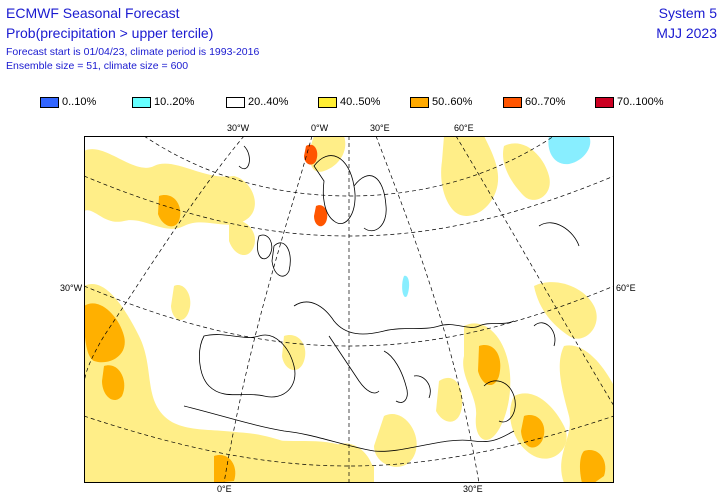 This screenshot has height=497, width=725. I want to click on legend-item-50-60: 50..60%, so click(441, 102).